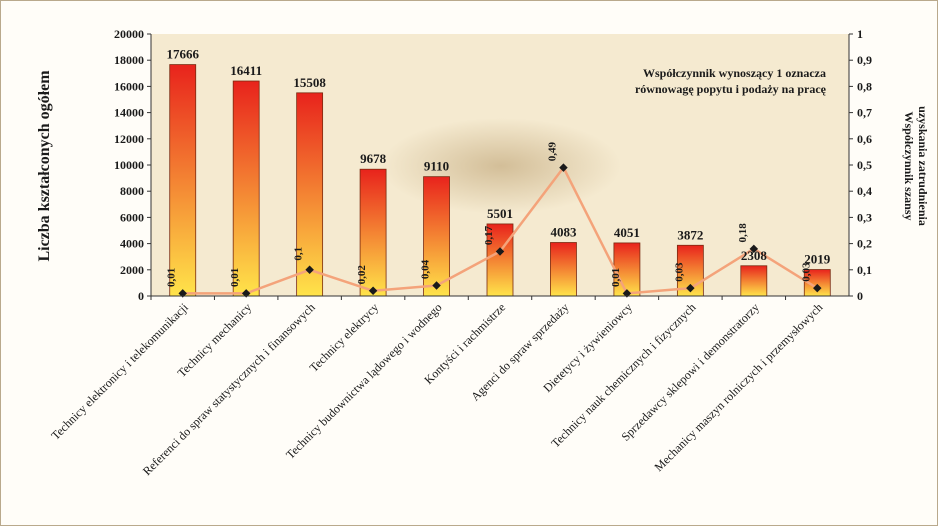  Describe the element at coordinates (864, 191) in the screenshot. I see `y2-tick-label: 0,4` at that location.